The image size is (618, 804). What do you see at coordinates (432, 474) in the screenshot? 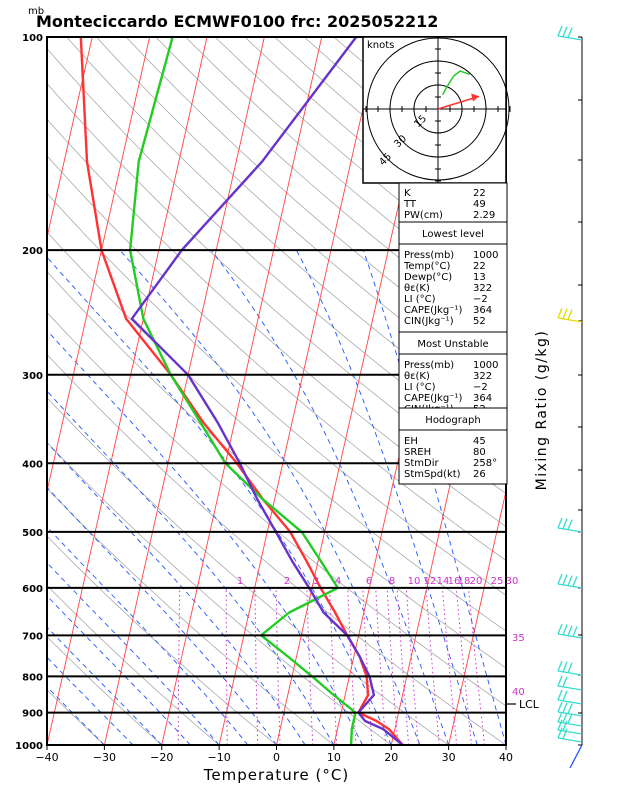
I see `index-label: StmSpd(kt)` at bounding box center [432, 474].